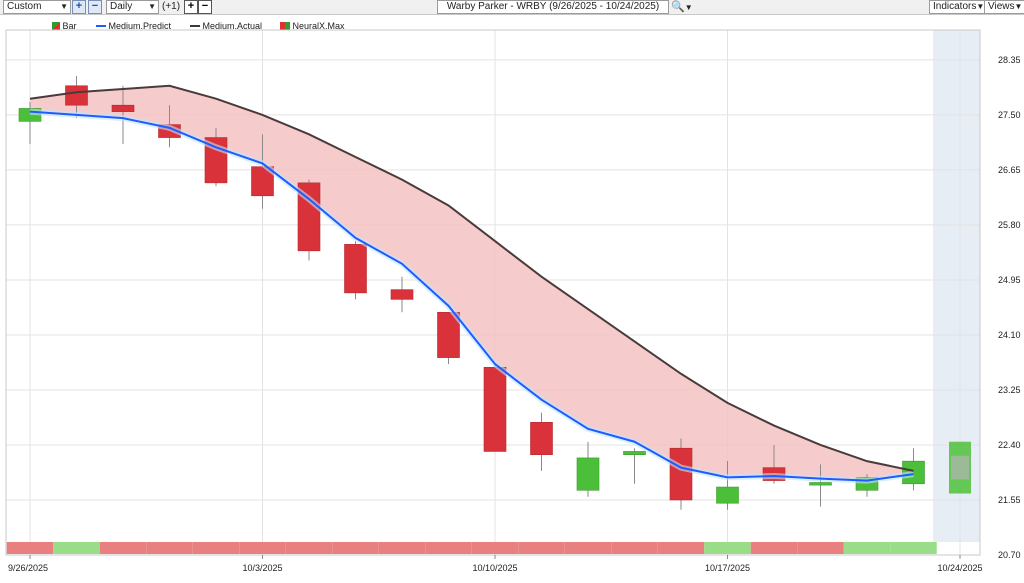 Image resolution: width=1024 pixels, height=583 pixels. What do you see at coordinates (1009, 115) in the screenshot?
I see `y-tick-label: 27.50` at bounding box center [1009, 115].